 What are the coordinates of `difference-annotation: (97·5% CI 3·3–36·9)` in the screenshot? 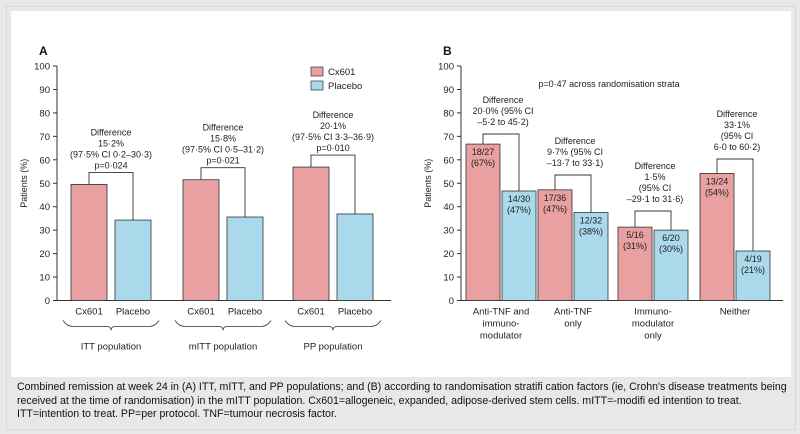 It's located at (333, 137).